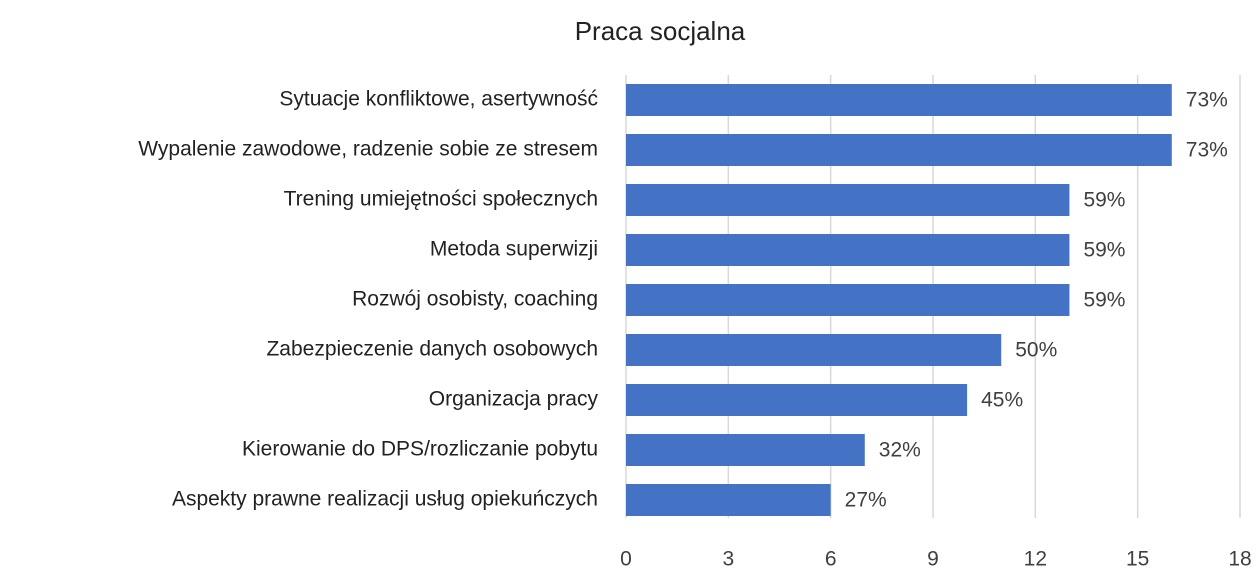 Image resolution: width=1256 pixels, height=569 pixels. What do you see at coordinates (1137, 558) in the screenshot?
I see `x-tick-label: 15` at bounding box center [1137, 558].